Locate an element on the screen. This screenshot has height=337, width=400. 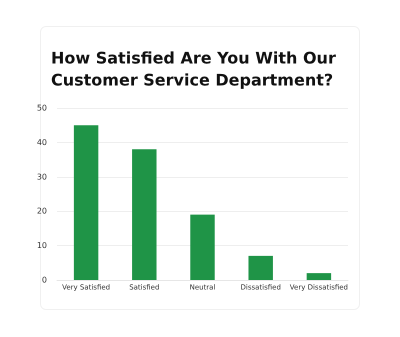
y-tick-label: 40 is located at coordinates (41, 142).